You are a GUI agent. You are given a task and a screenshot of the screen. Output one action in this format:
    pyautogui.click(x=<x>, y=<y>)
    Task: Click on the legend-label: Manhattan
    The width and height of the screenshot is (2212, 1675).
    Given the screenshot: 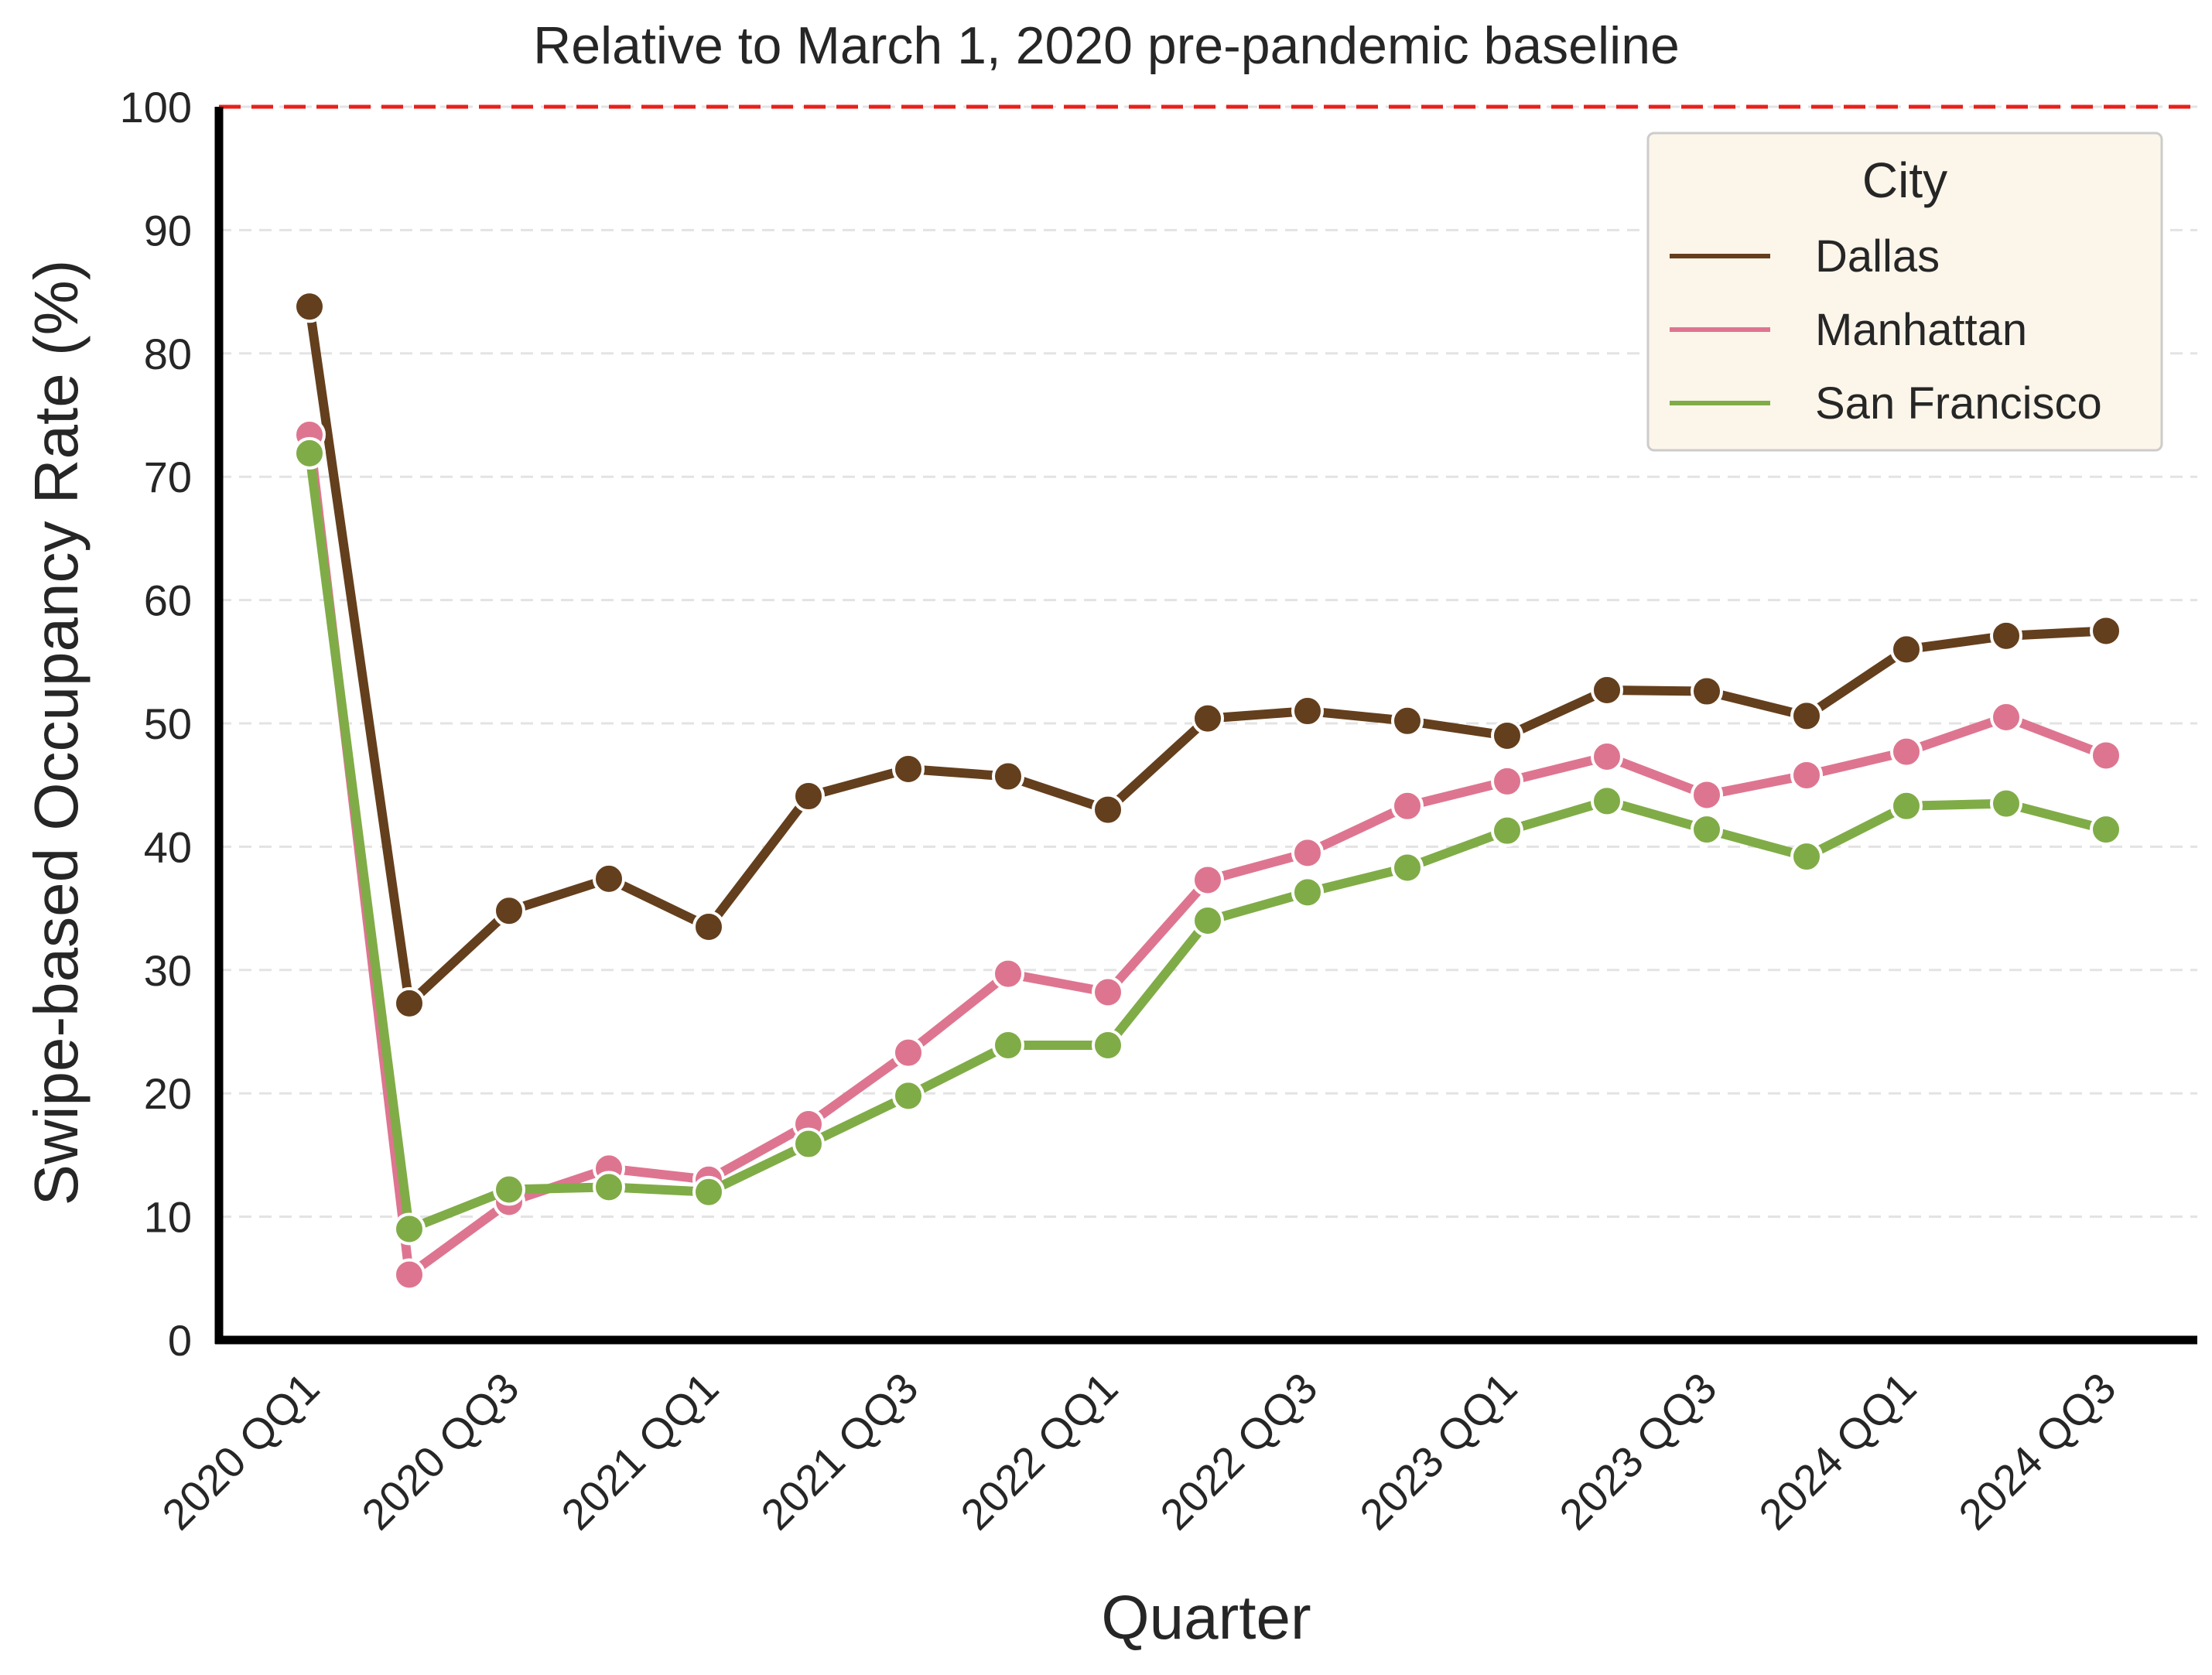 What is the action you would take?
    pyautogui.click(x=1921, y=330)
    